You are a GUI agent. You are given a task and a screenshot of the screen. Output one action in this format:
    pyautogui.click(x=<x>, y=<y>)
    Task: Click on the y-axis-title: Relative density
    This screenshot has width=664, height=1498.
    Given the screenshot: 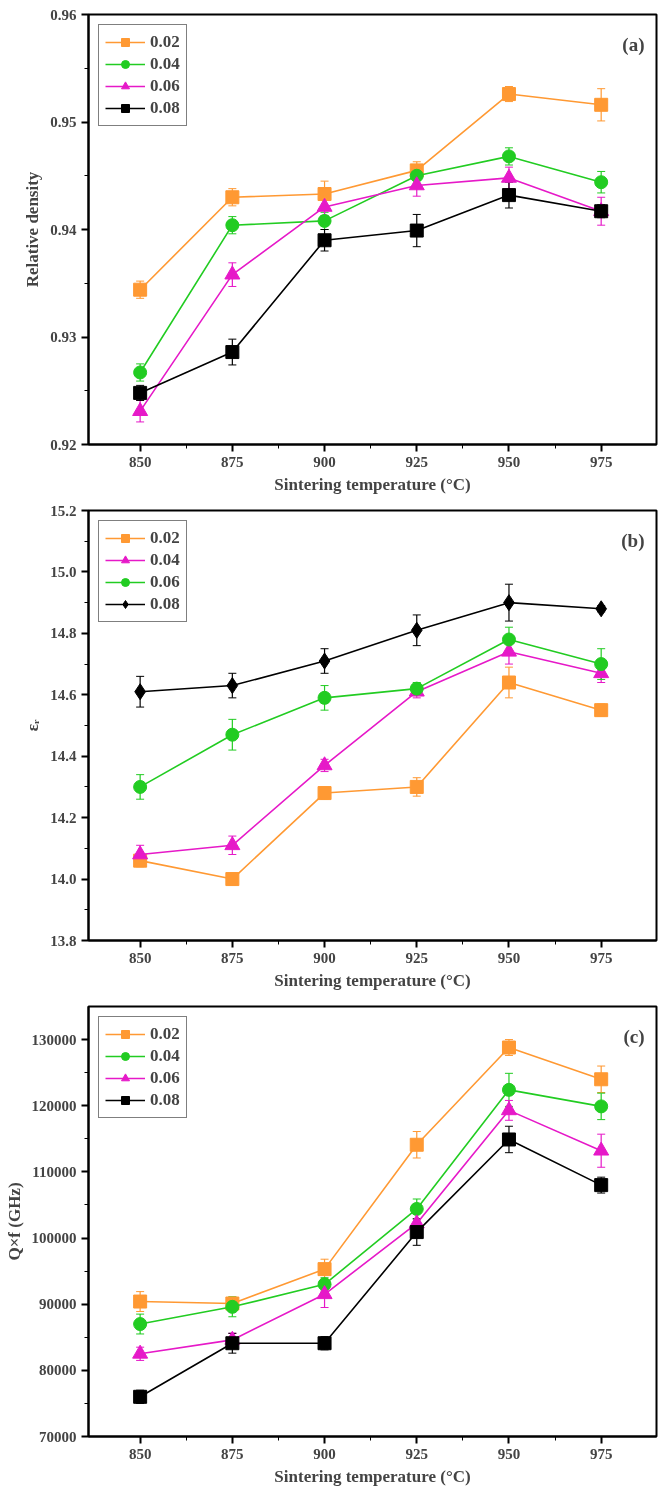 What is the action you would take?
    pyautogui.click(x=33, y=229)
    